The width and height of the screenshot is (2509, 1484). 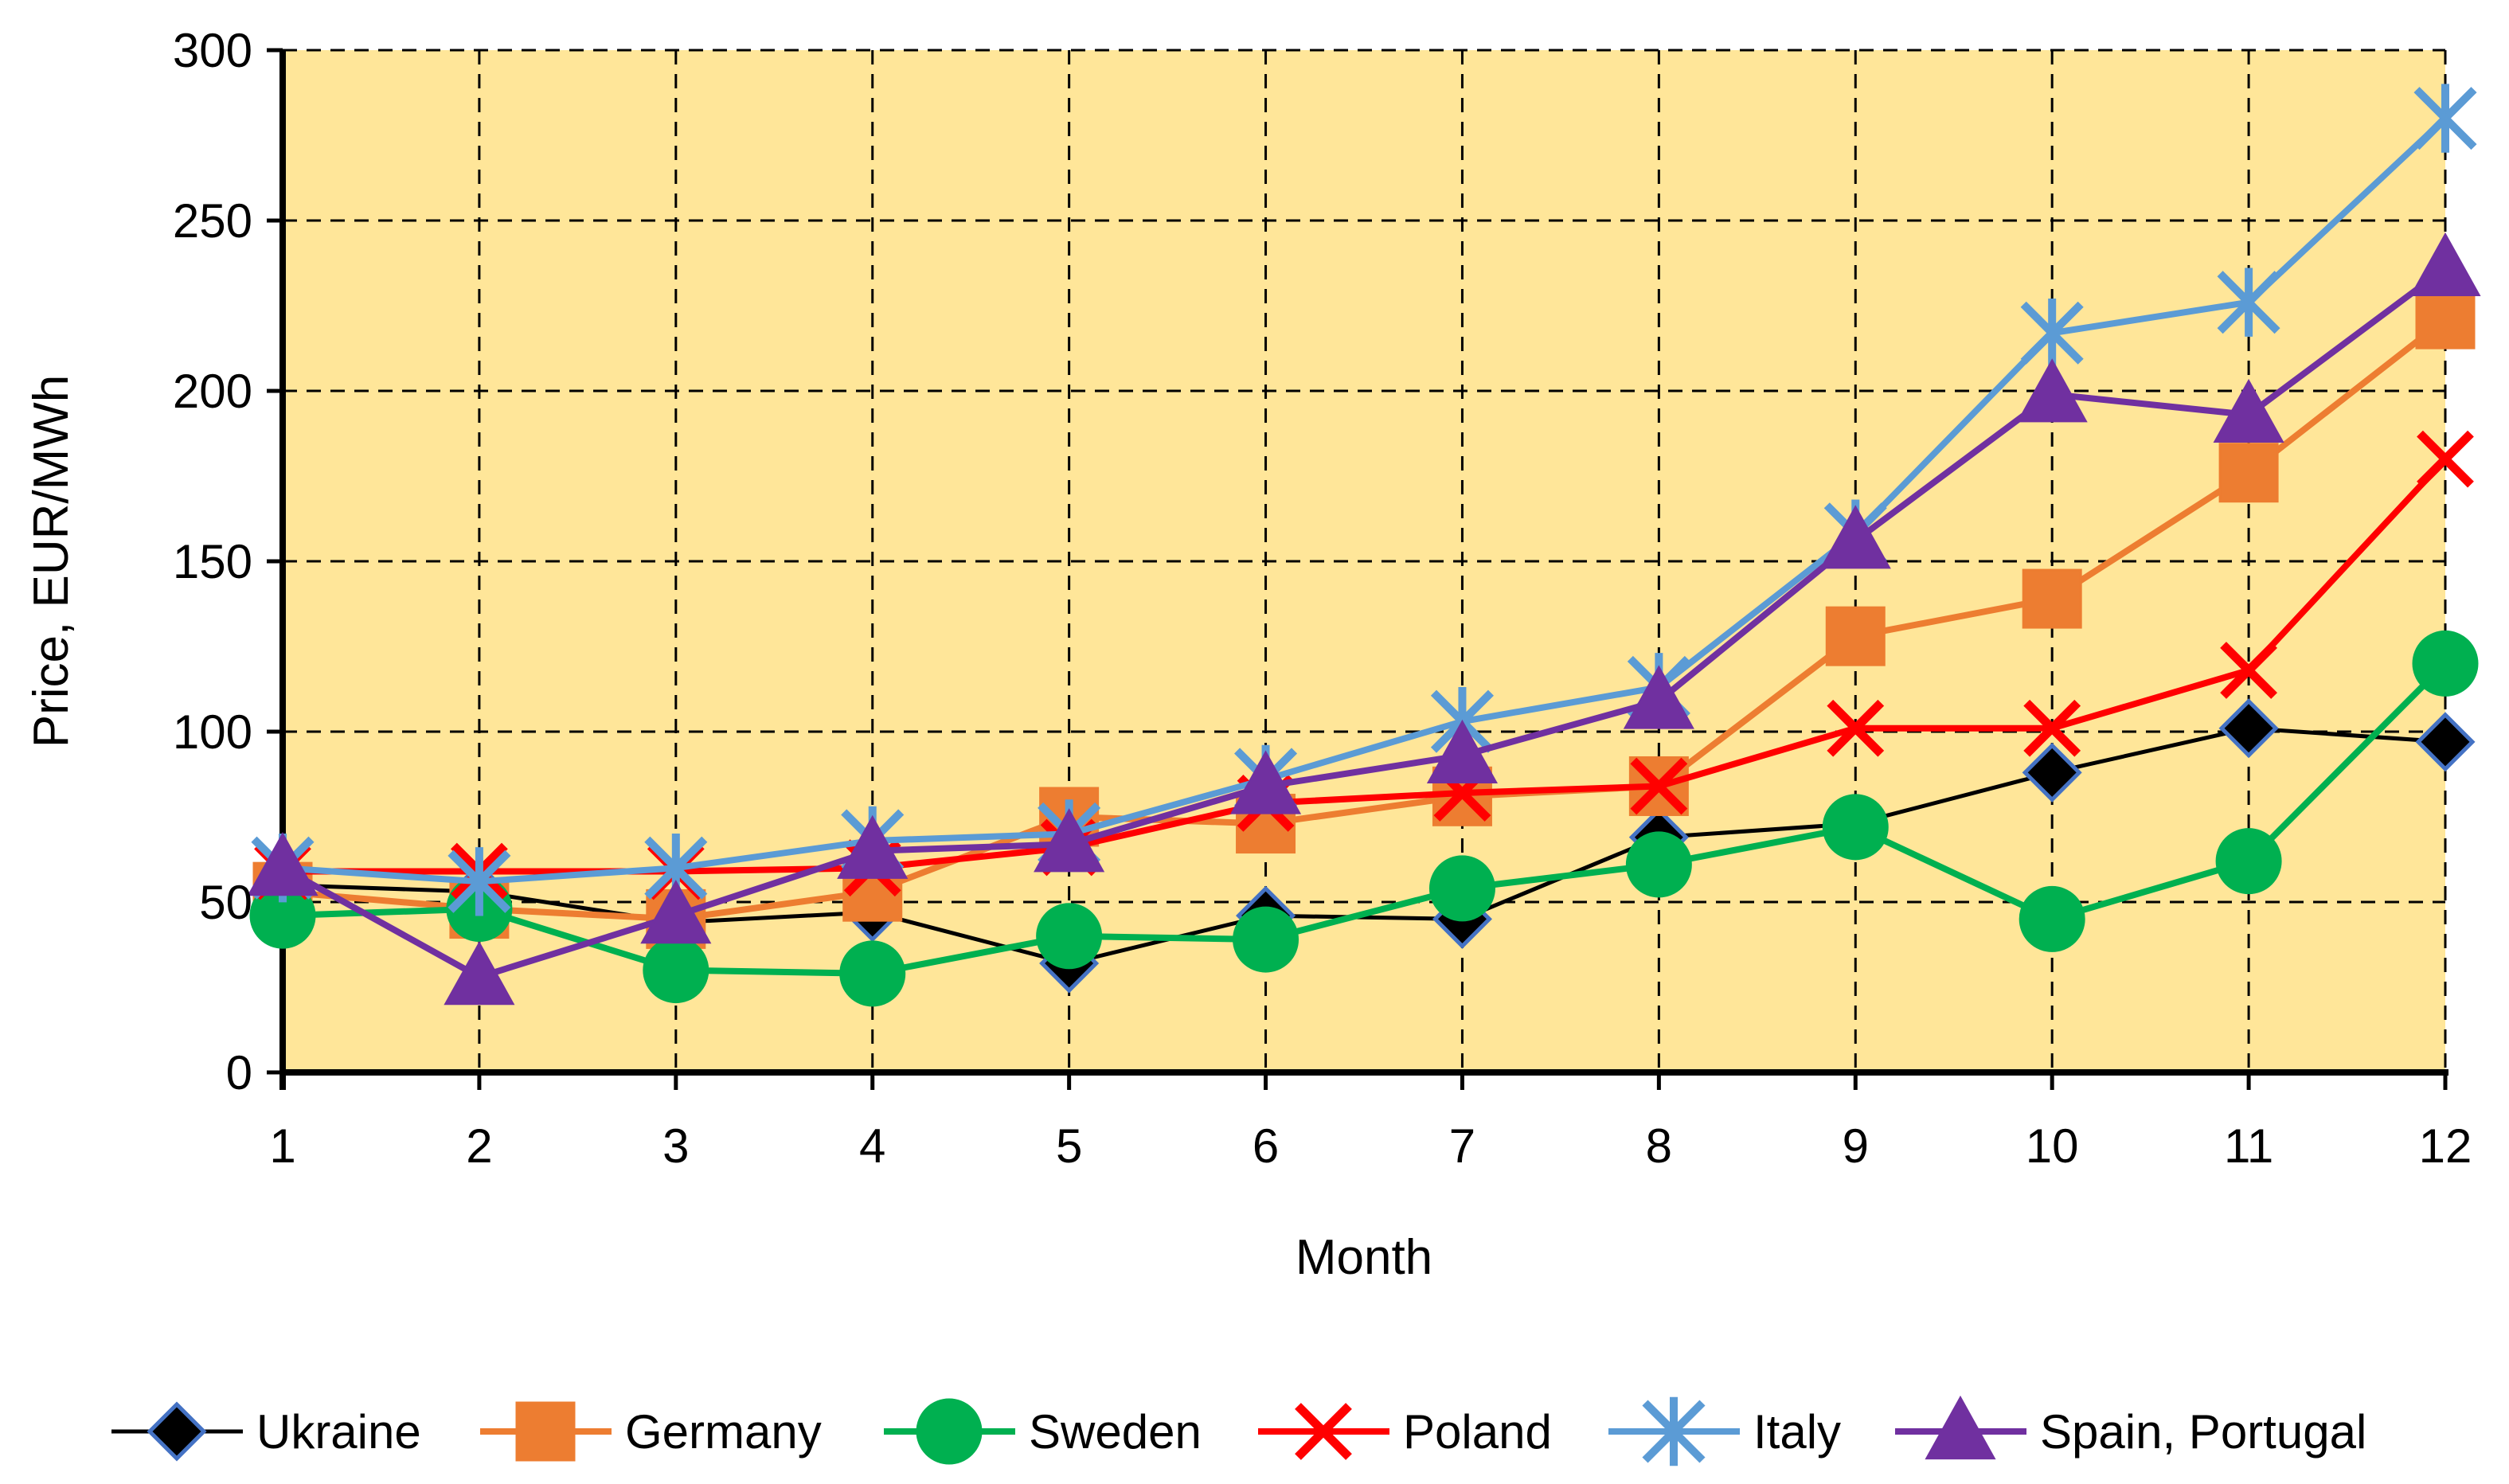 I want to click on y-tick-label: 250, so click(x=213, y=221).